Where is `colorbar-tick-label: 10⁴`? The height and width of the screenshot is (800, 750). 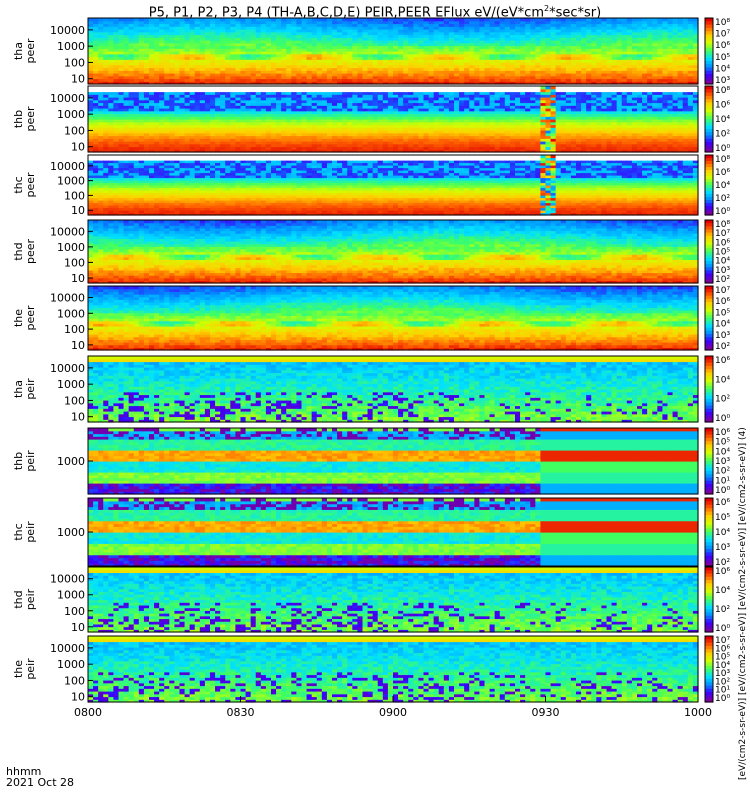 colorbar-tick-label: 10⁴ is located at coordinates (722, 69).